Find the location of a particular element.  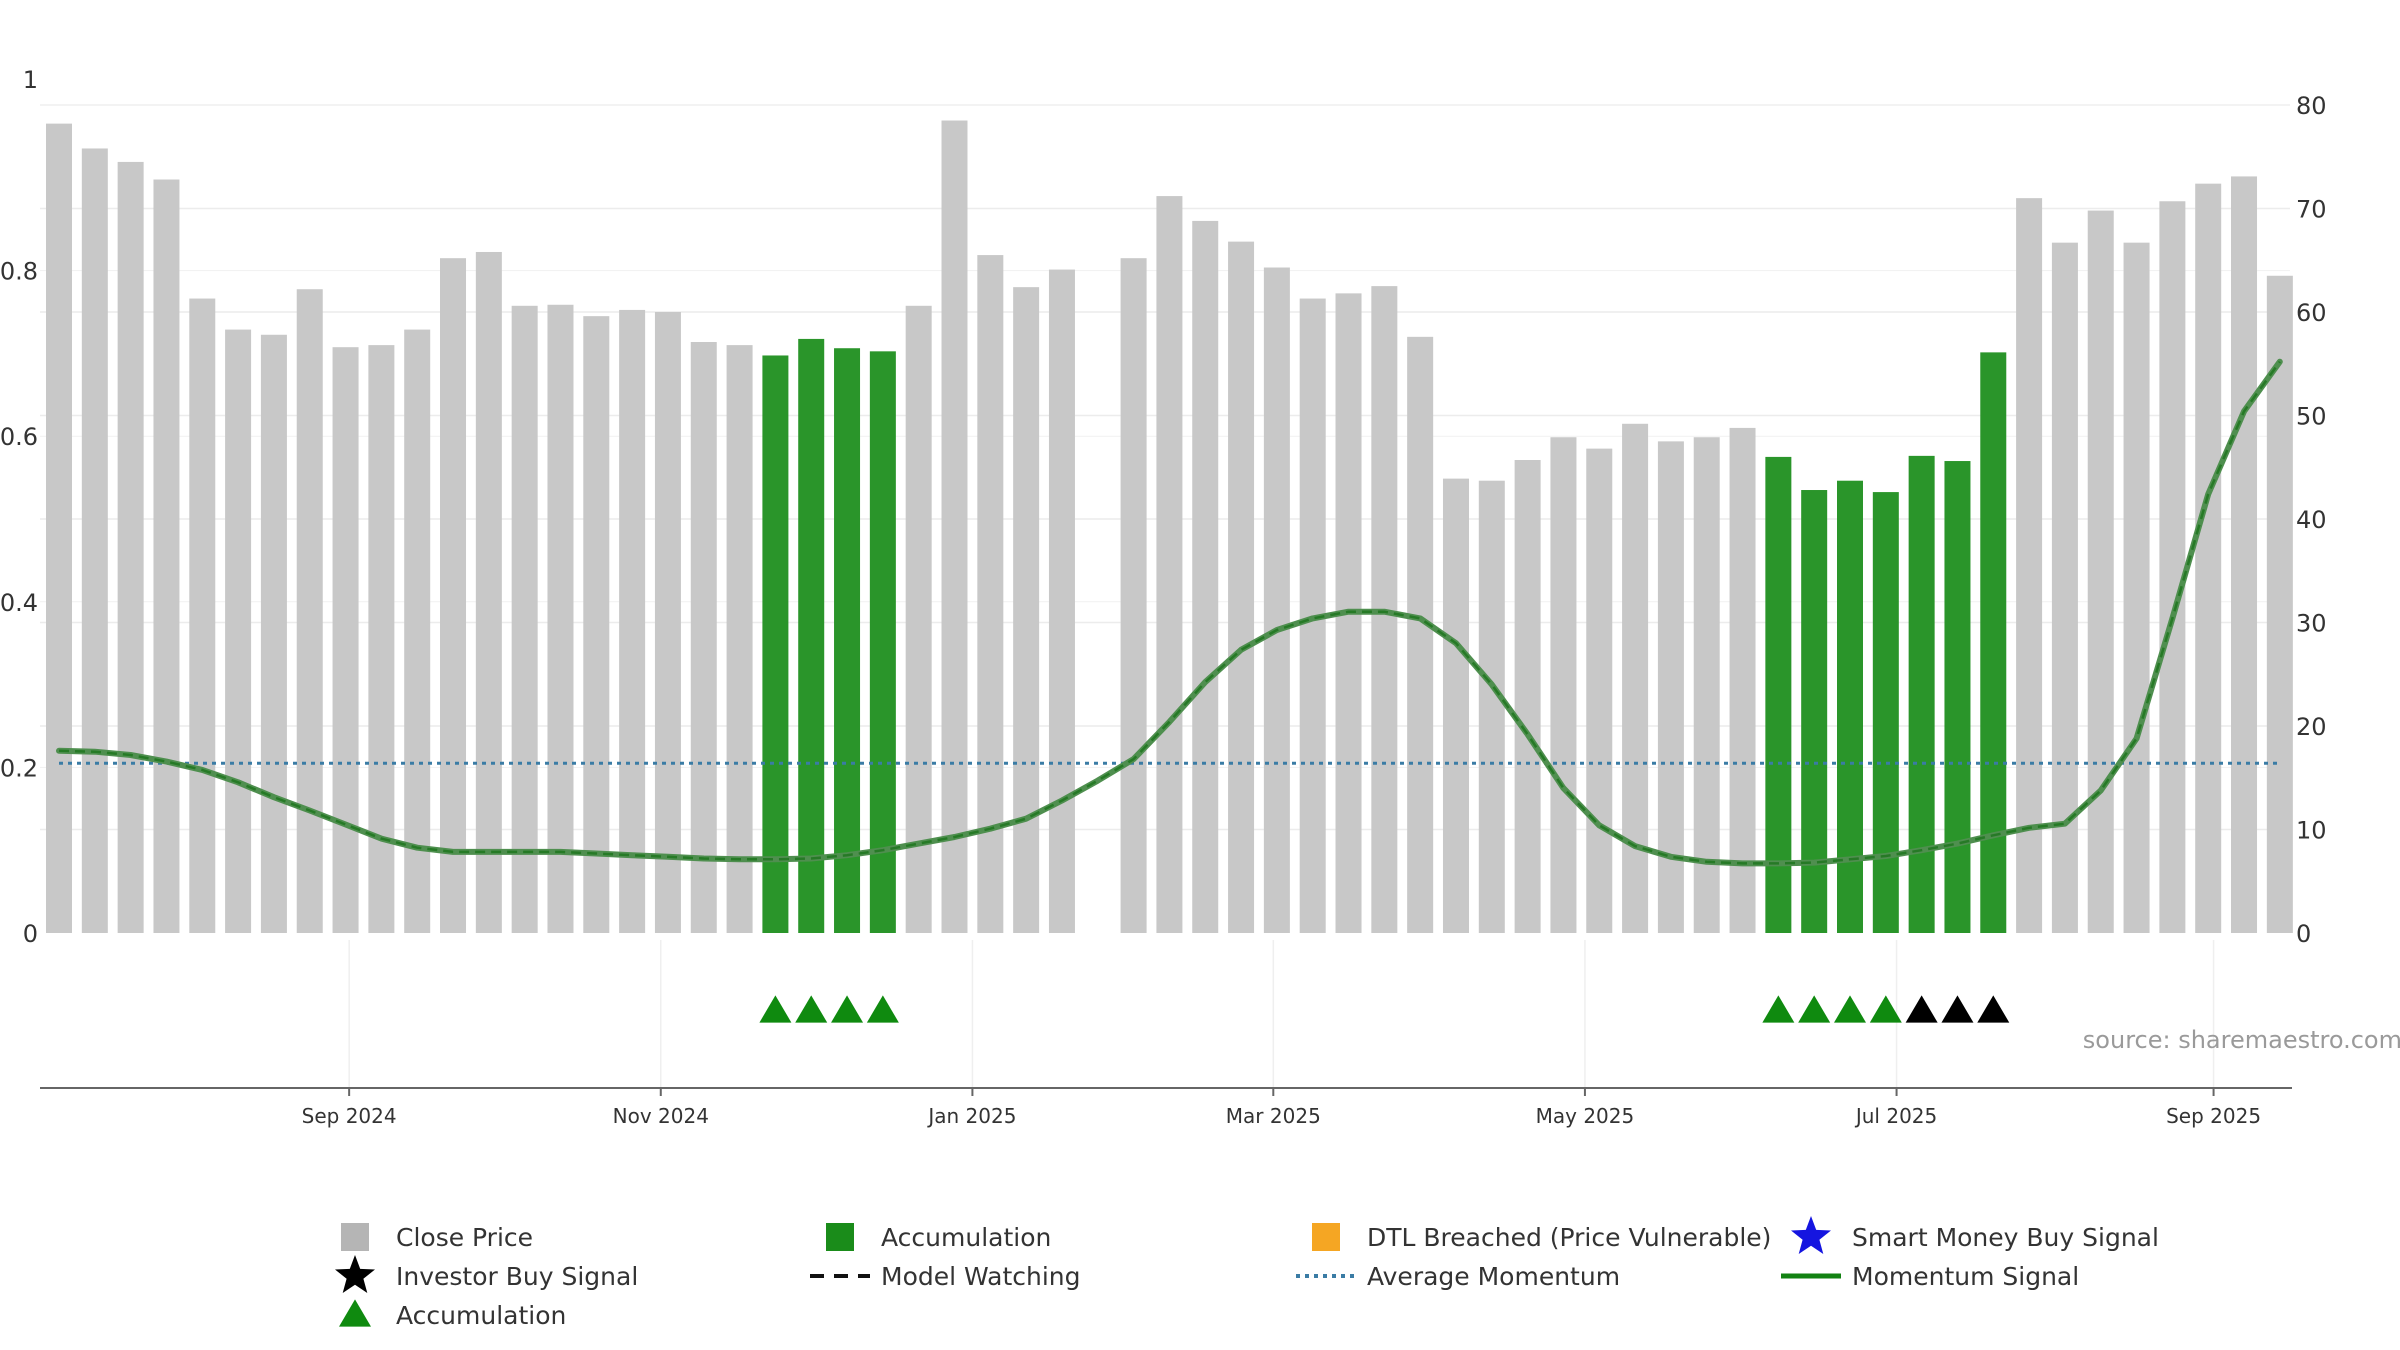

left-axis-tick-label: 1 is located at coordinates (30, 80).